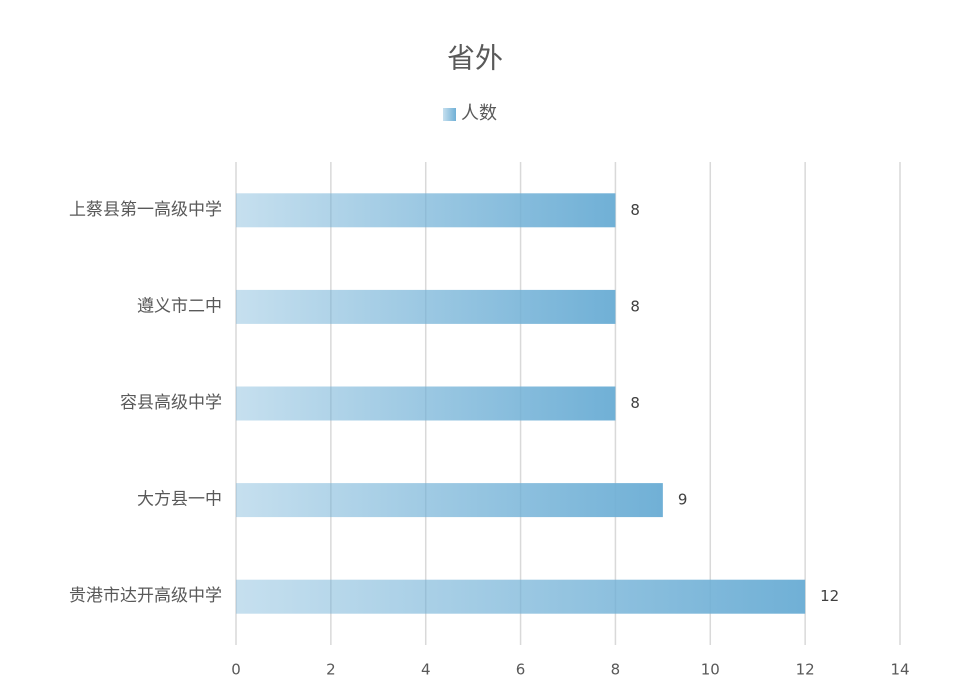  I want to click on x-tick-label: 0, so click(236, 670).